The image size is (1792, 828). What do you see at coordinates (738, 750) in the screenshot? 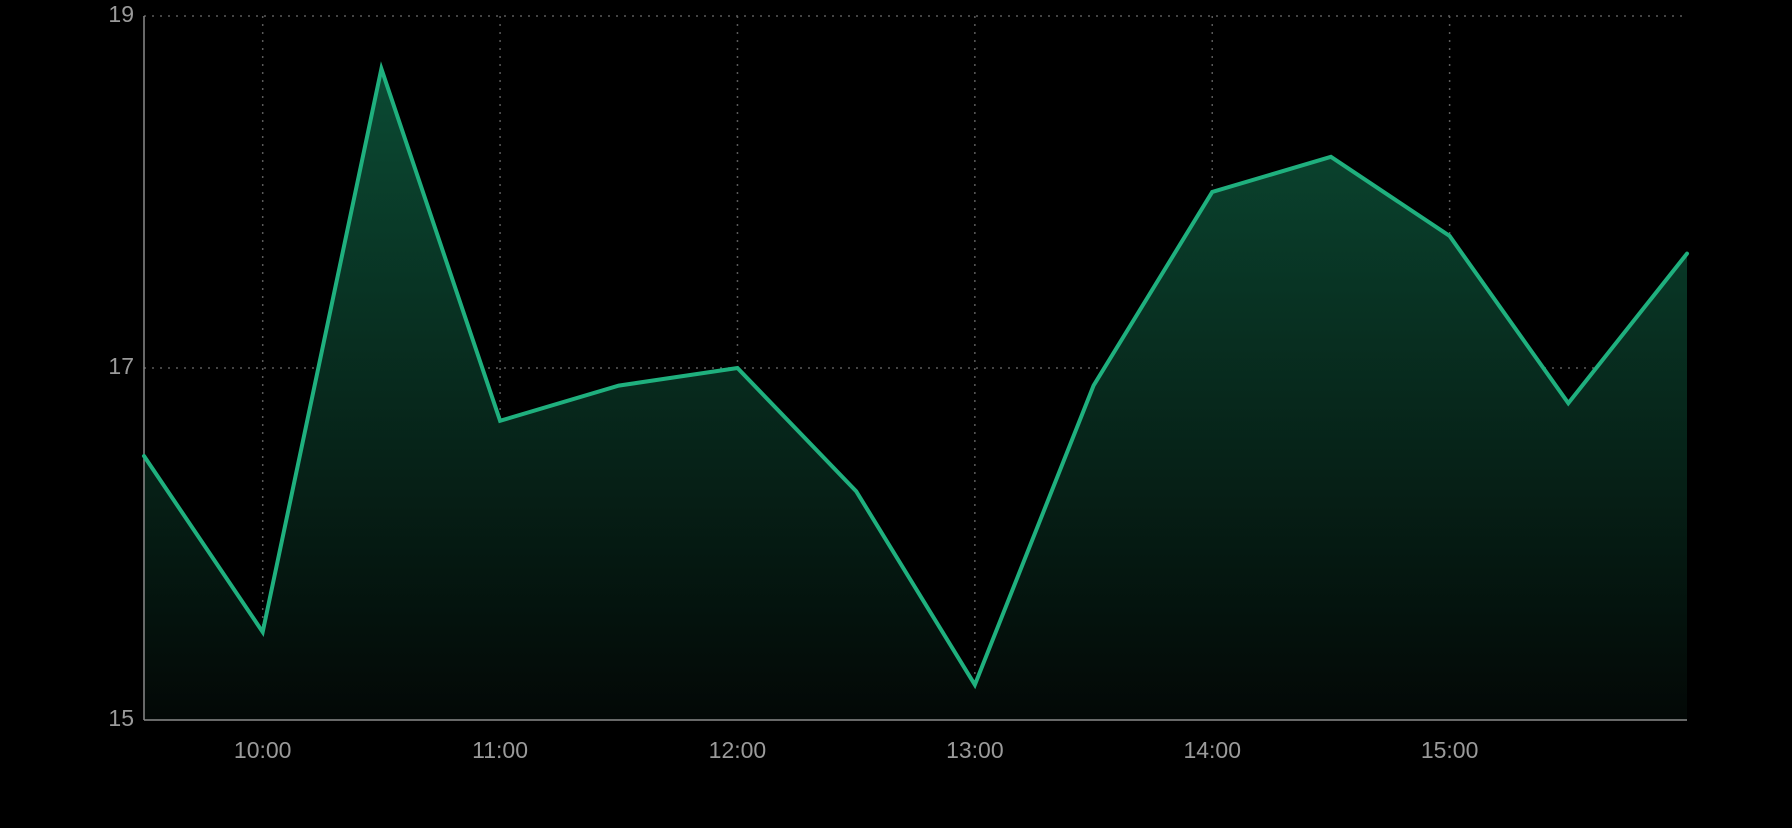
I see `x-tick-label: 12:00` at bounding box center [738, 750].